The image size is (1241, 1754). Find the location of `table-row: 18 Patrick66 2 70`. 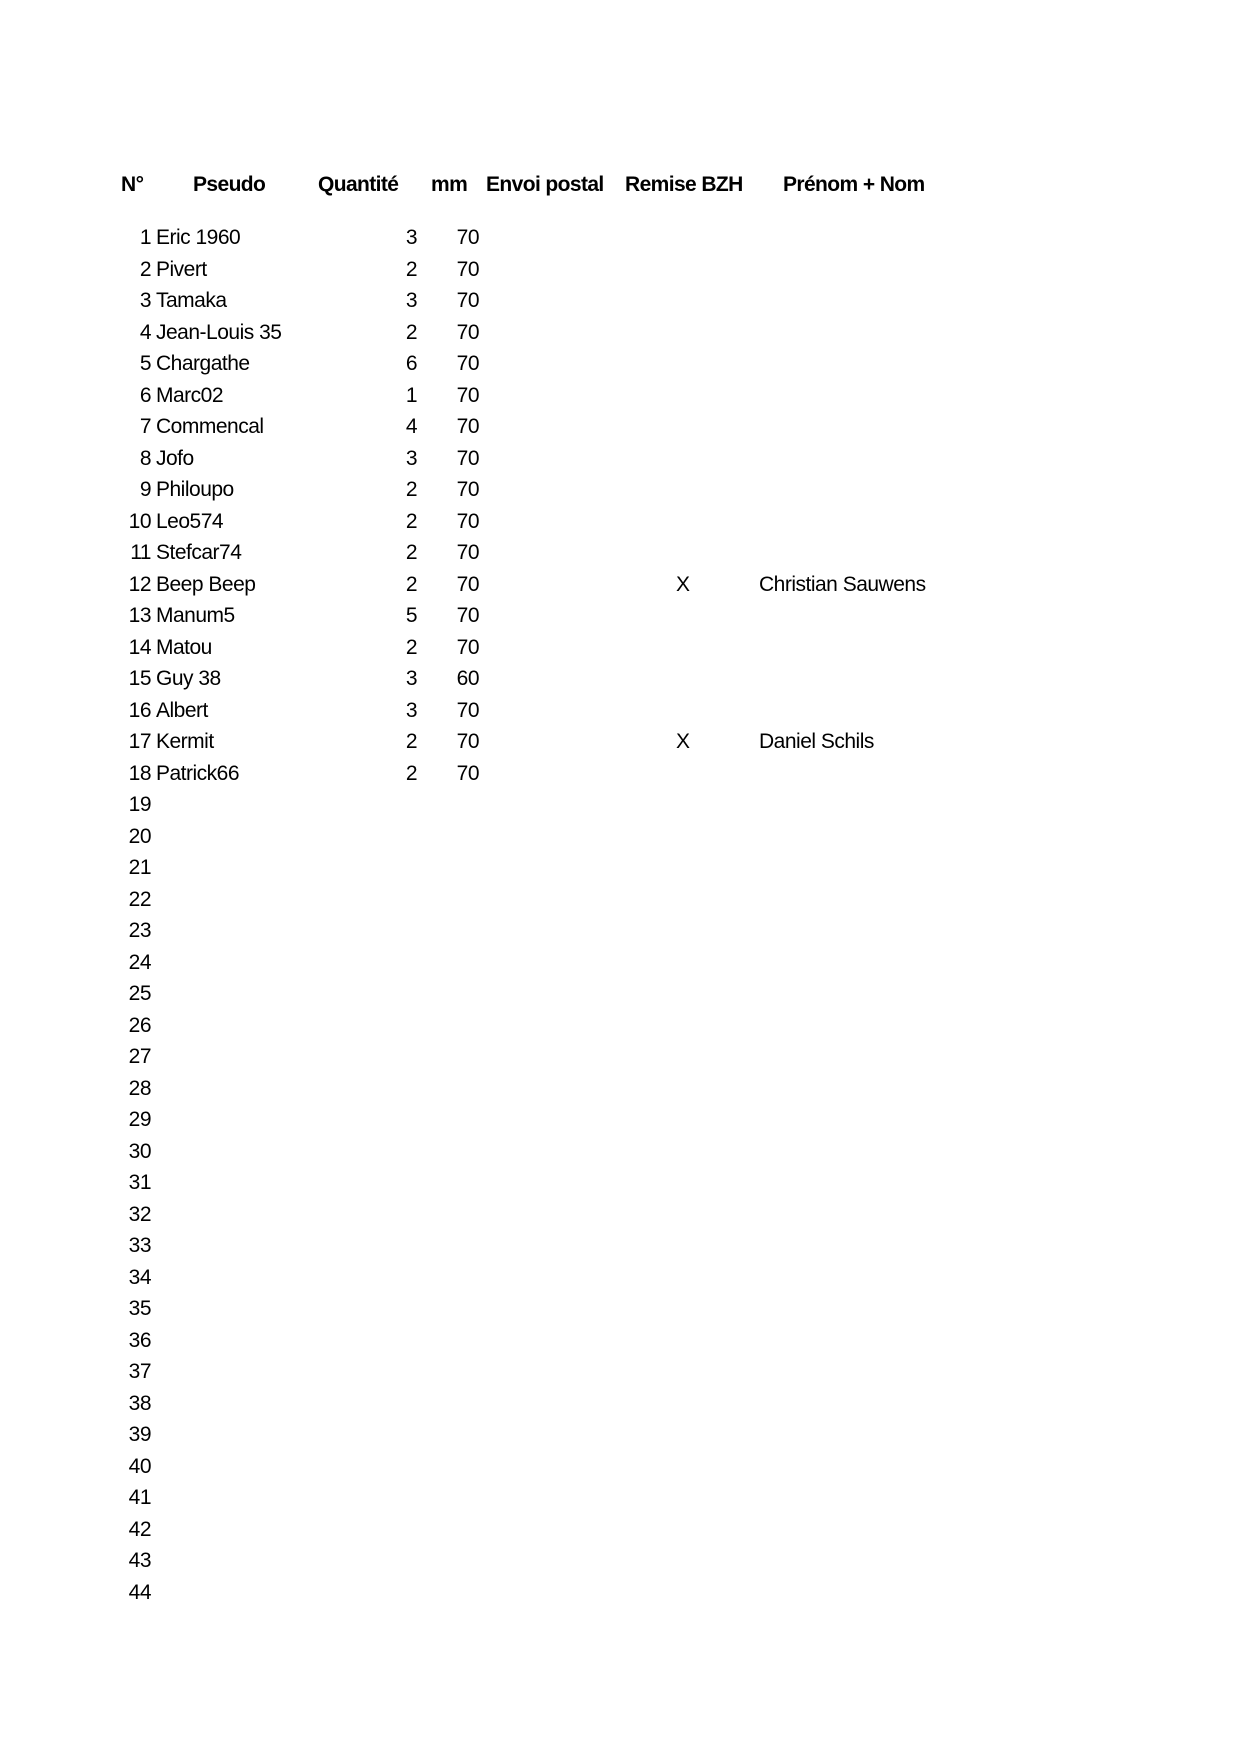

table-row: 18 Patrick66 2 70 is located at coordinates (620, 777).